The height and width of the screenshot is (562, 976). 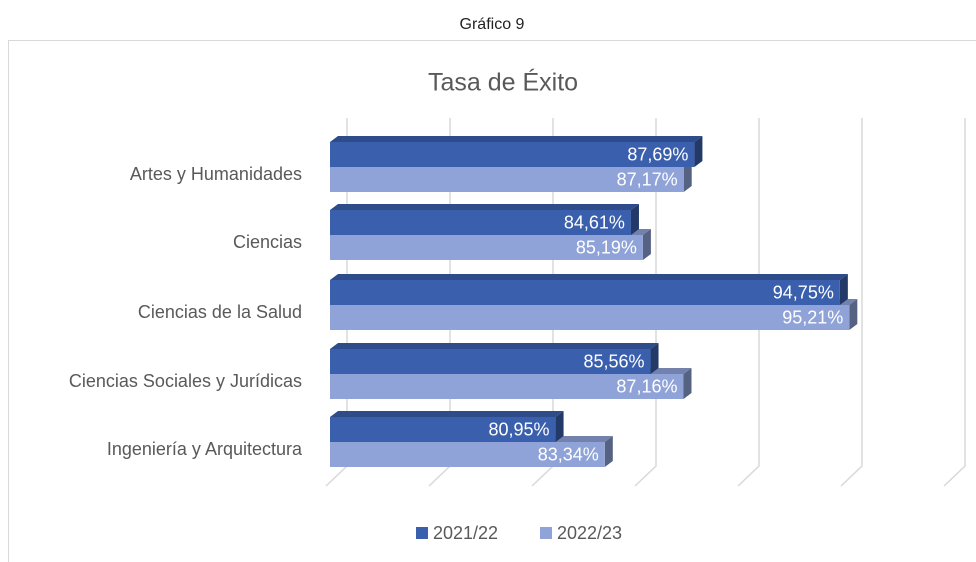 I want to click on y-tick-label: Ciencias de la Salud, so click(x=220, y=312).